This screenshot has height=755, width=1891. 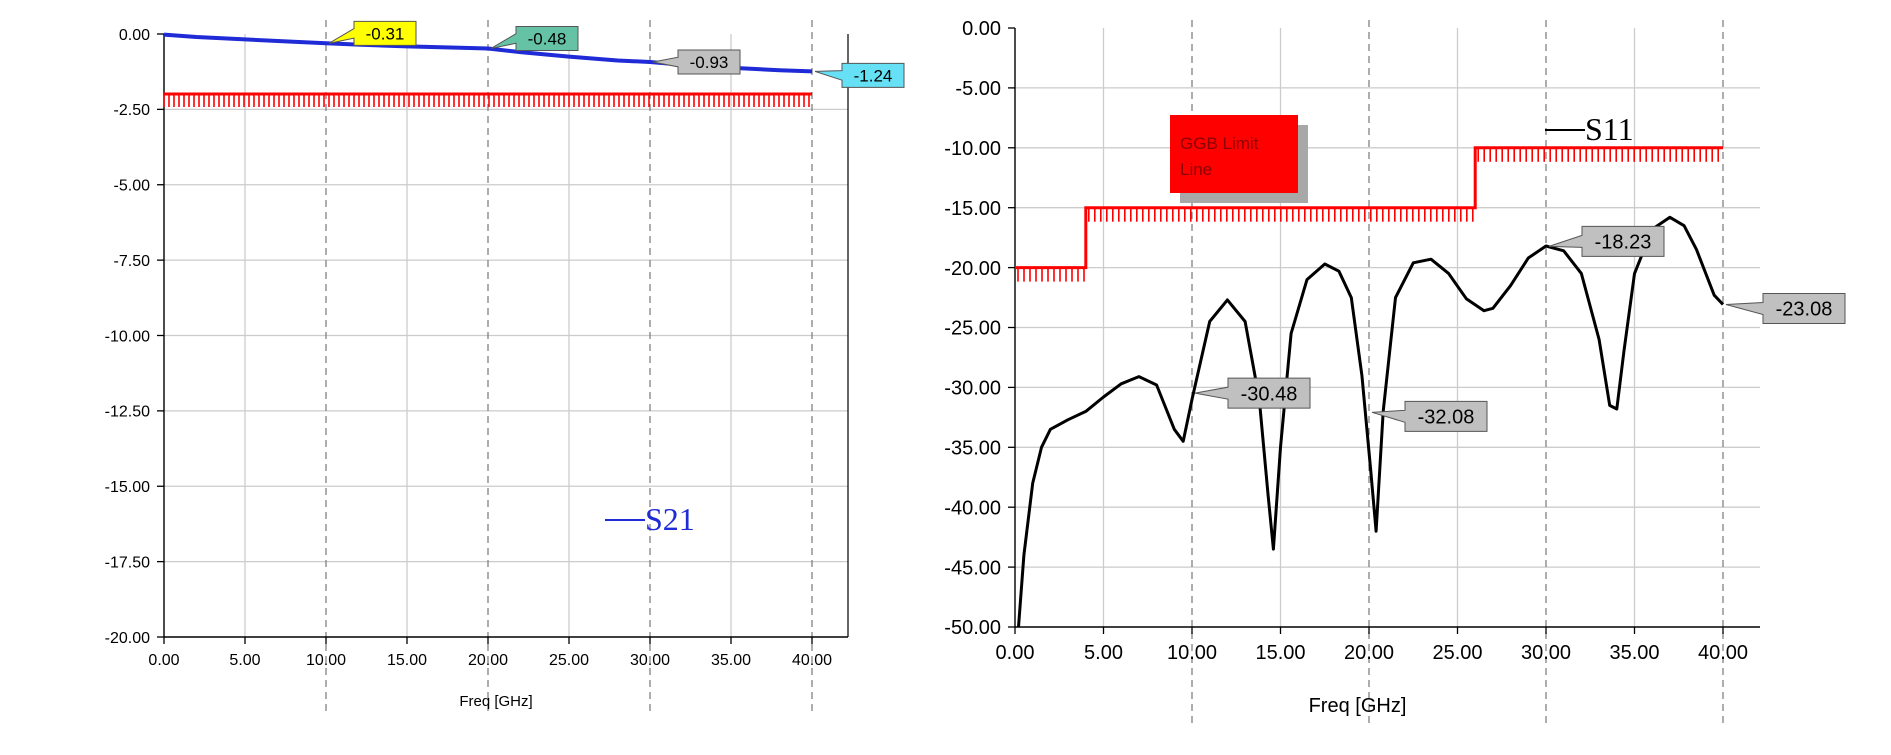 What do you see at coordinates (132, 261) in the screenshot?
I see `y-tick-label: -7.50` at bounding box center [132, 261].